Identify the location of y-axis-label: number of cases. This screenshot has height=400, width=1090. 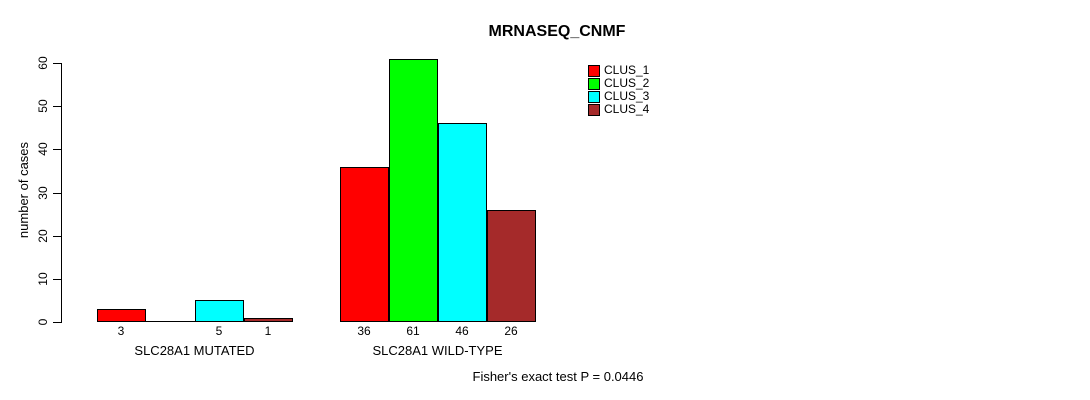
(23, 190).